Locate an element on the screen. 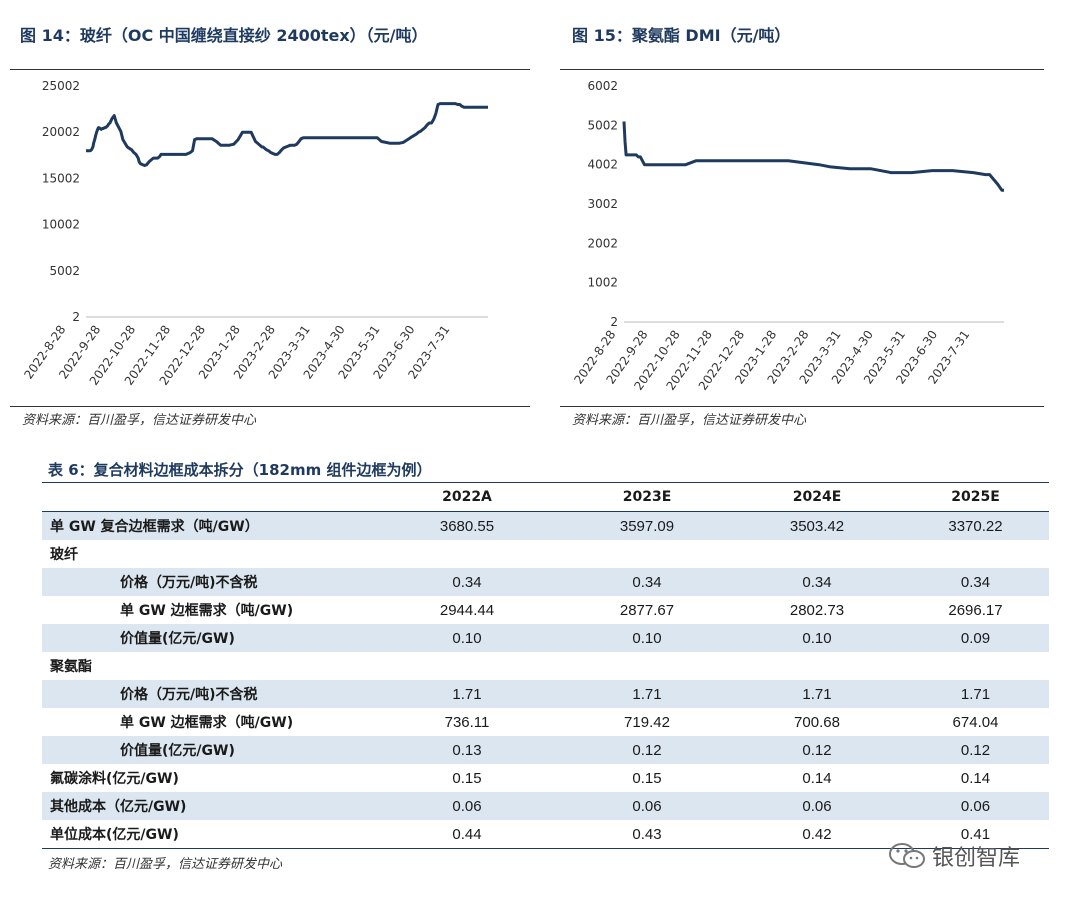 The image size is (1080, 902). y-tick-label: 20002 is located at coordinates (61, 132).